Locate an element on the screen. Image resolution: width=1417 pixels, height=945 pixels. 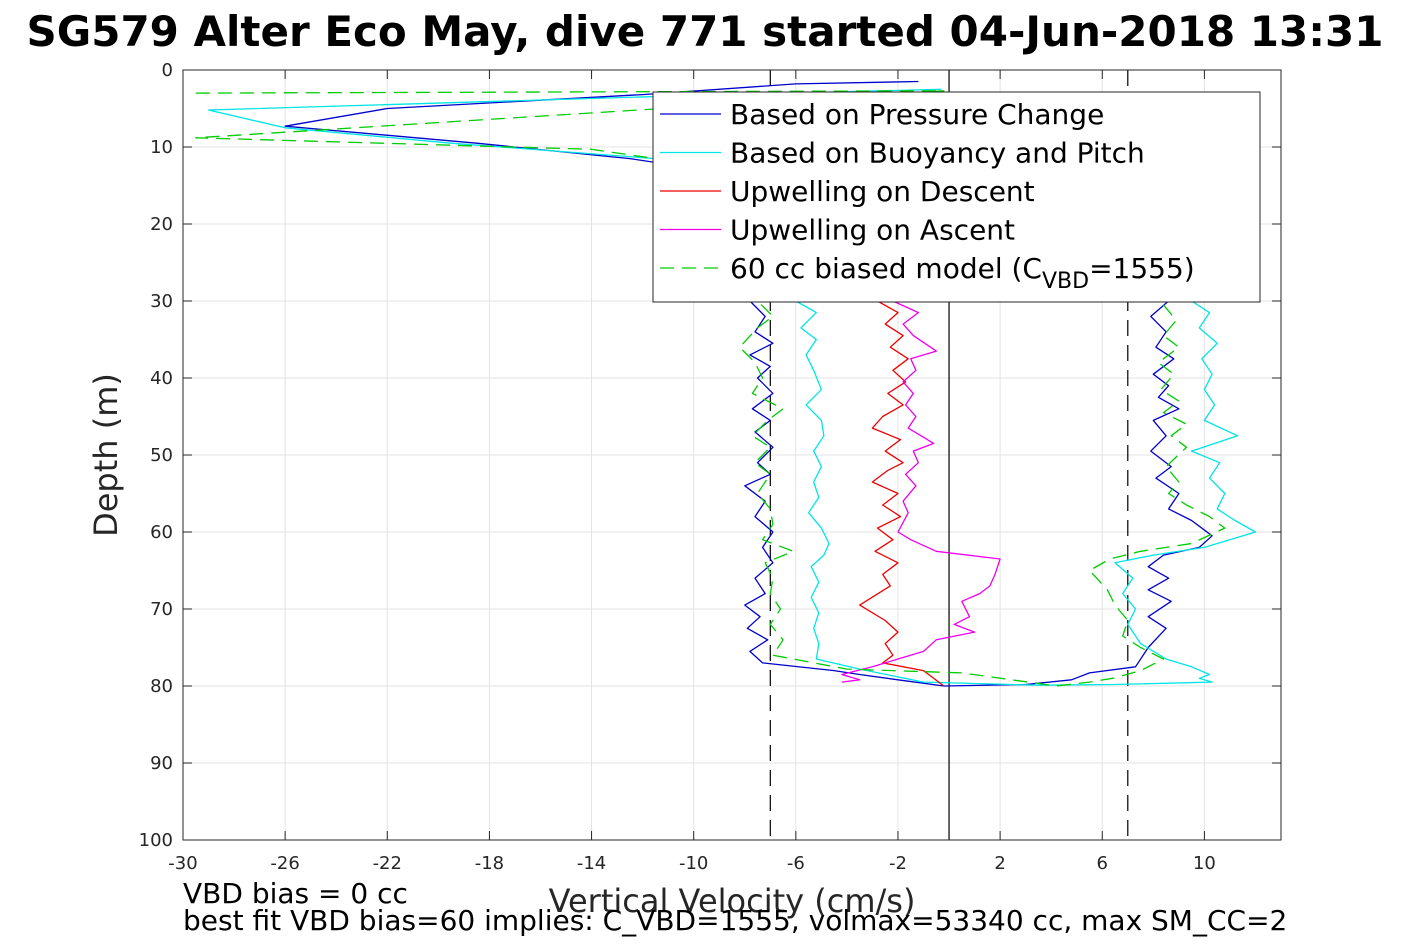
y-tick-label: 100 is located at coordinates (156, 840).